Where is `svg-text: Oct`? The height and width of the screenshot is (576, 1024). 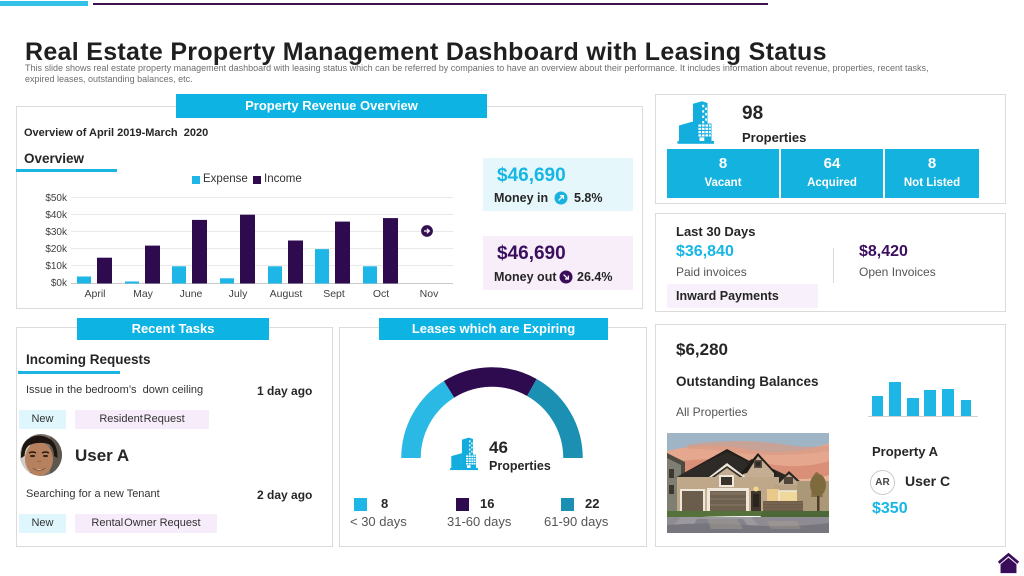 svg-text: Oct is located at coordinates (381, 294).